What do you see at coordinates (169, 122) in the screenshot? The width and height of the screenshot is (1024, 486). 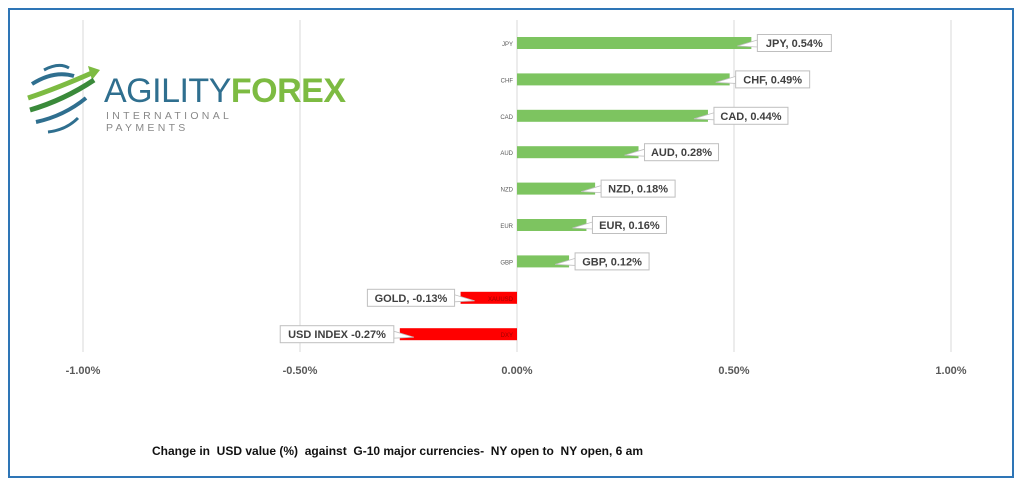 I see `logo-tagline: INTERNATIONAL PAYMENTS` at bounding box center [169, 122].